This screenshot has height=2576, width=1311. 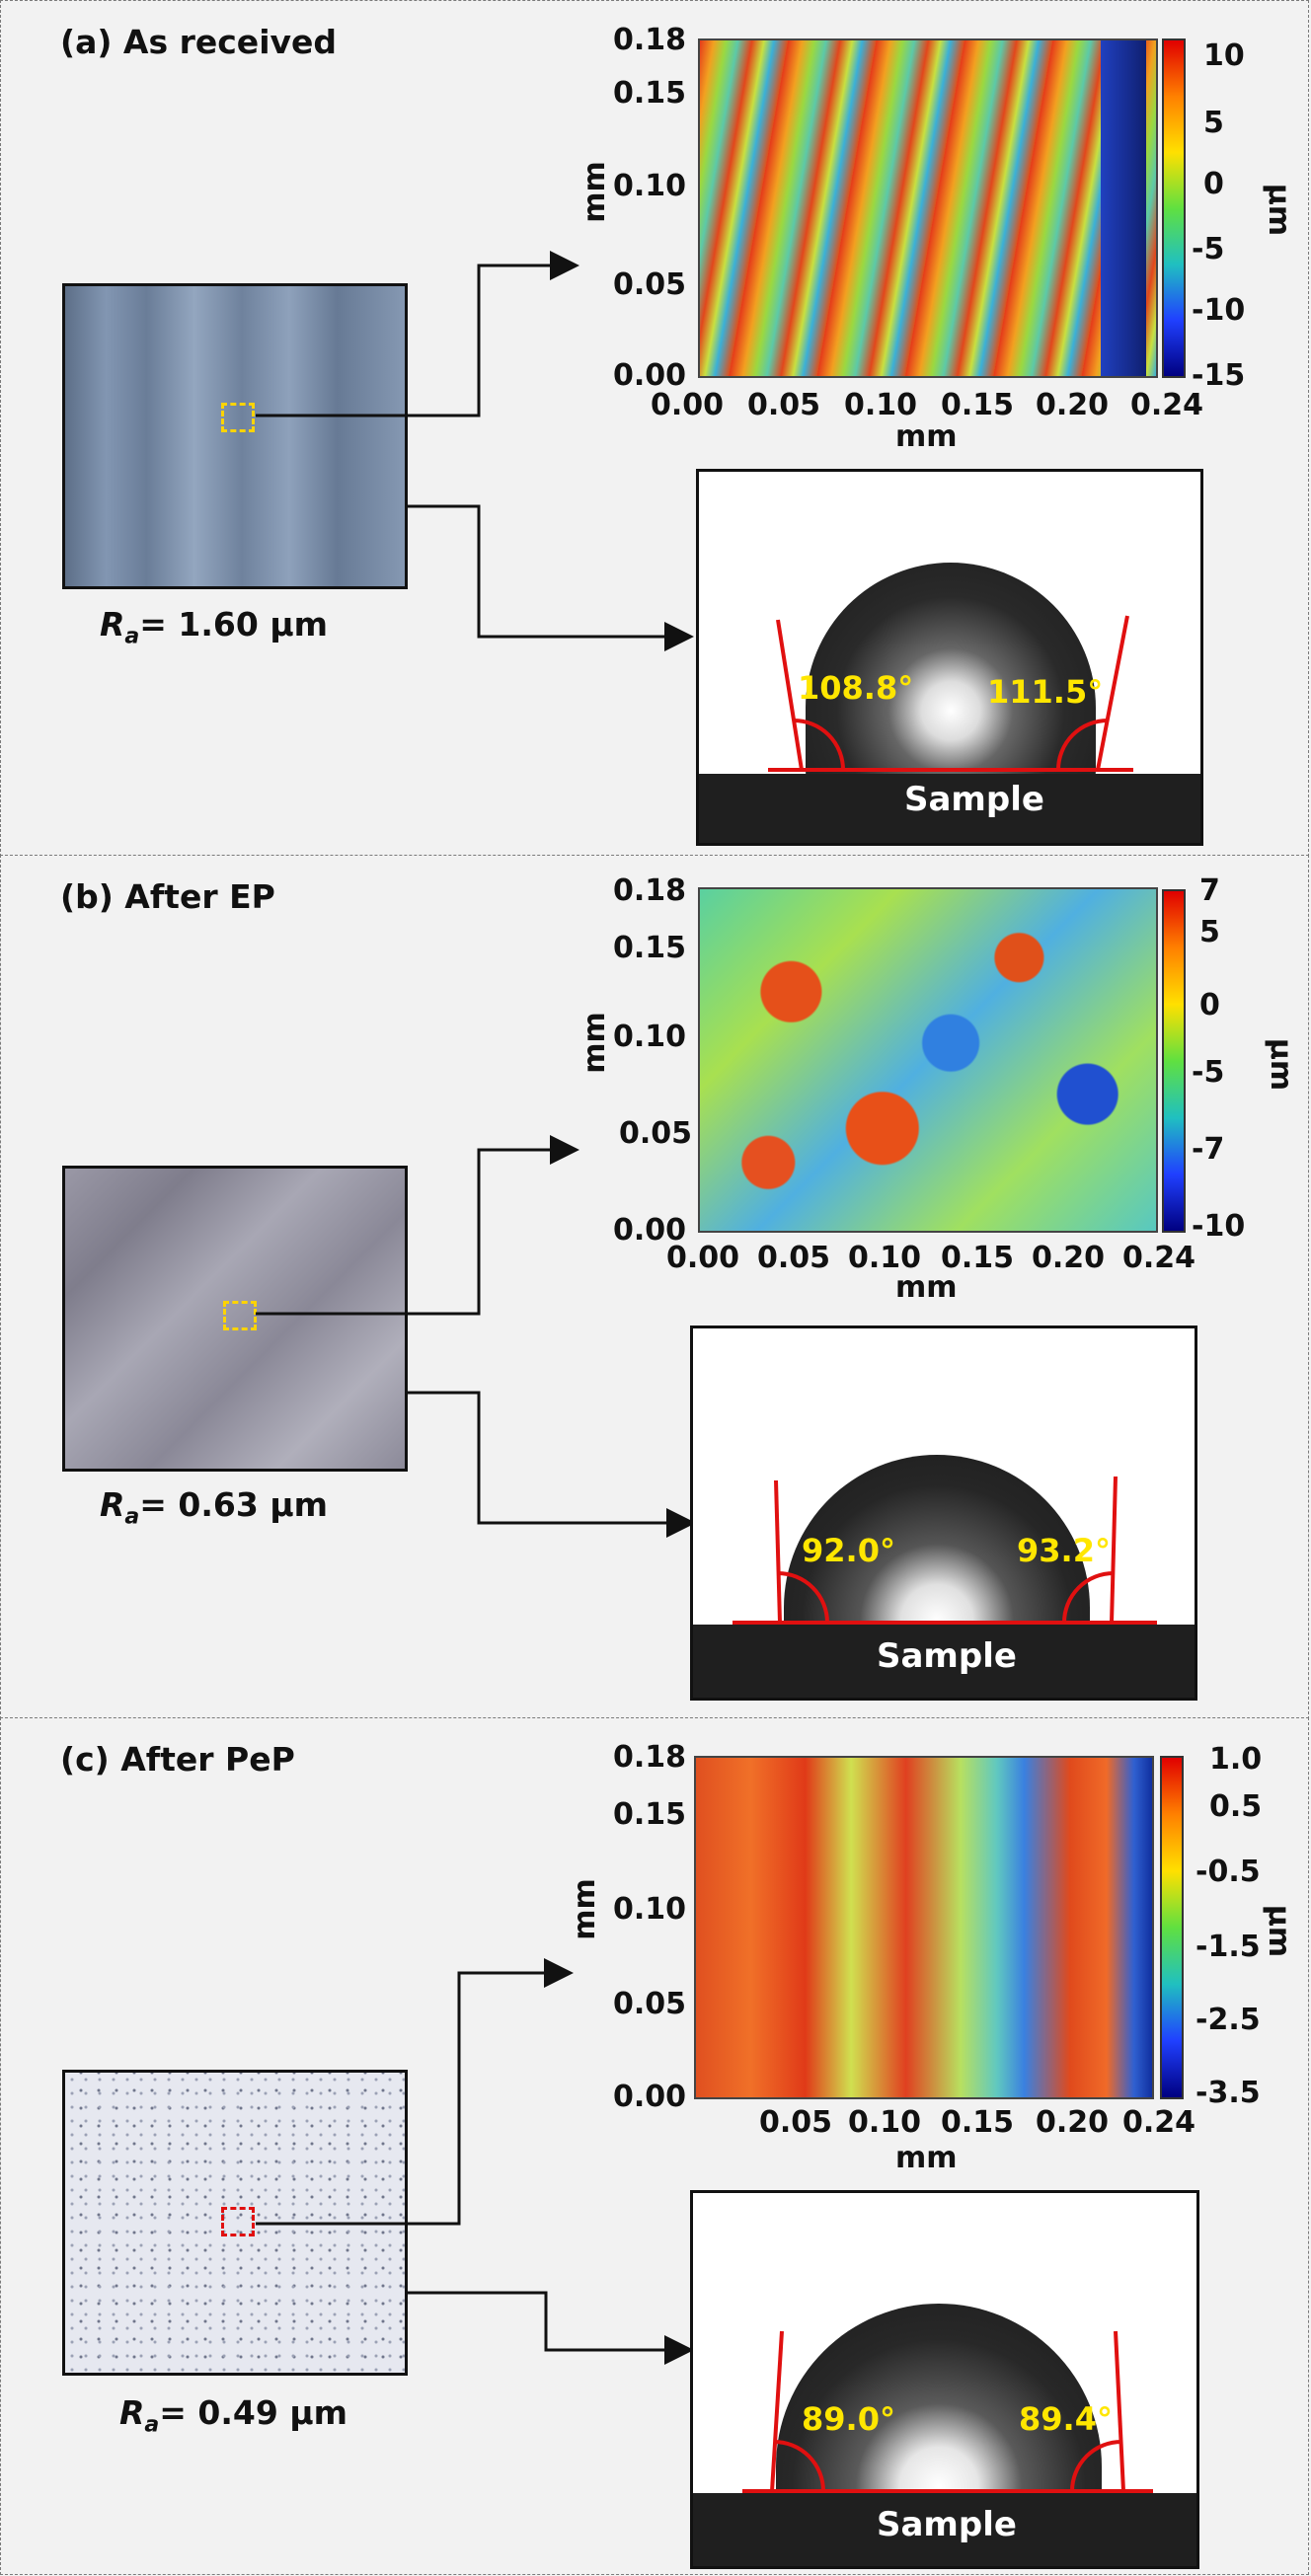 What do you see at coordinates (214, 627) in the screenshot?
I see `roughness-label: Ra= 1.60 μm` at bounding box center [214, 627].